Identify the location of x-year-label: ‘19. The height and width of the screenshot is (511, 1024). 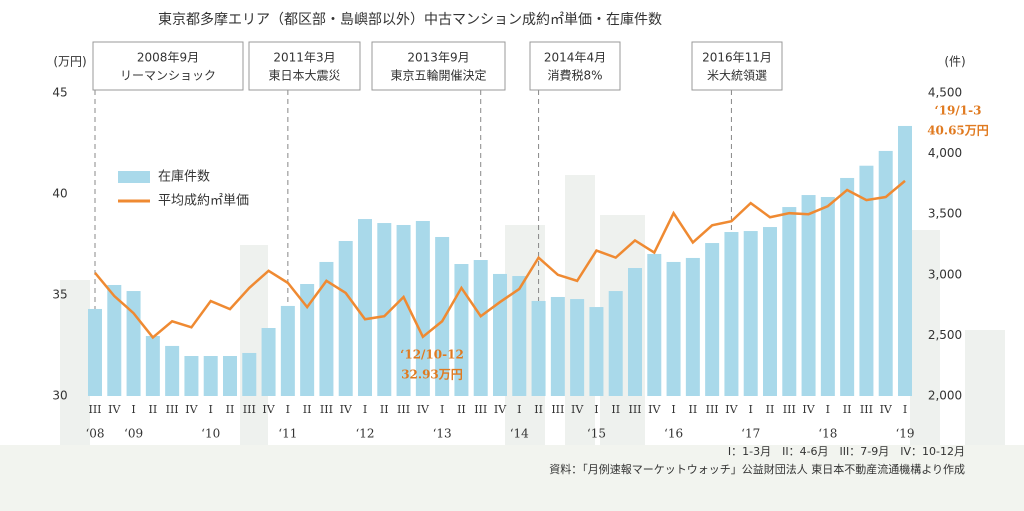
(904, 434).